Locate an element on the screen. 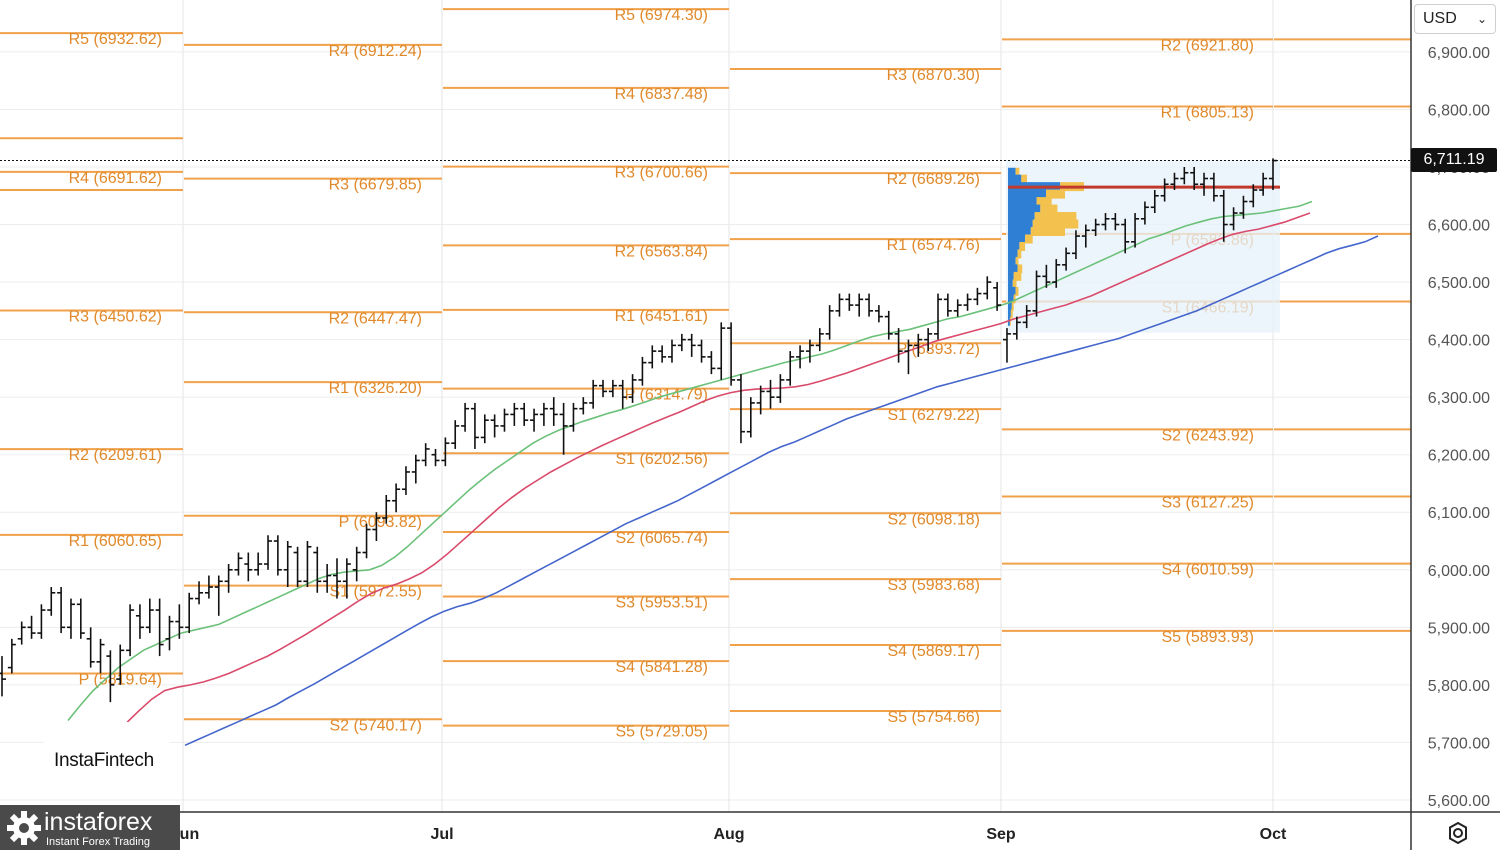 Image resolution: width=1500 pixels, height=852 pixels. y-tick-label: 6,300.00 is located at coordinates (1459, 398).